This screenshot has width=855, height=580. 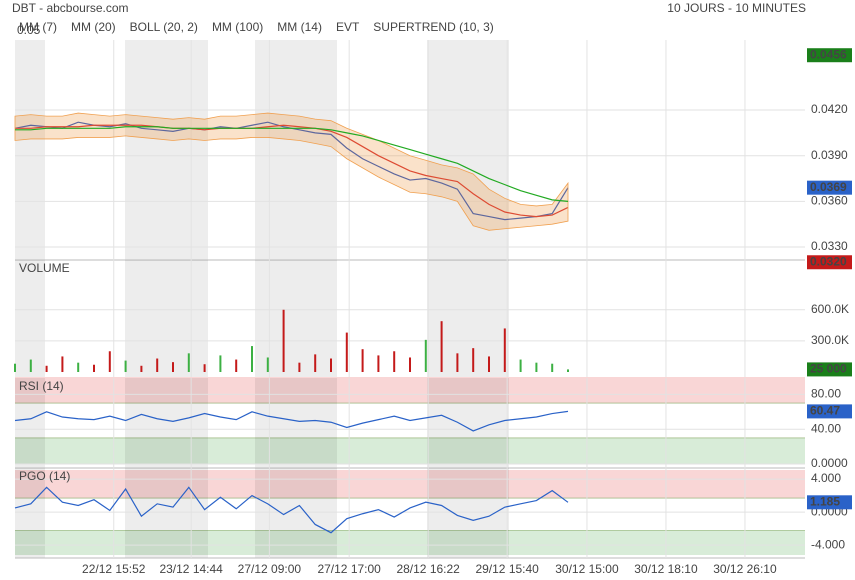 I want to click on x-tick-label: 30/12 26:10, so click(x=745, y=569).